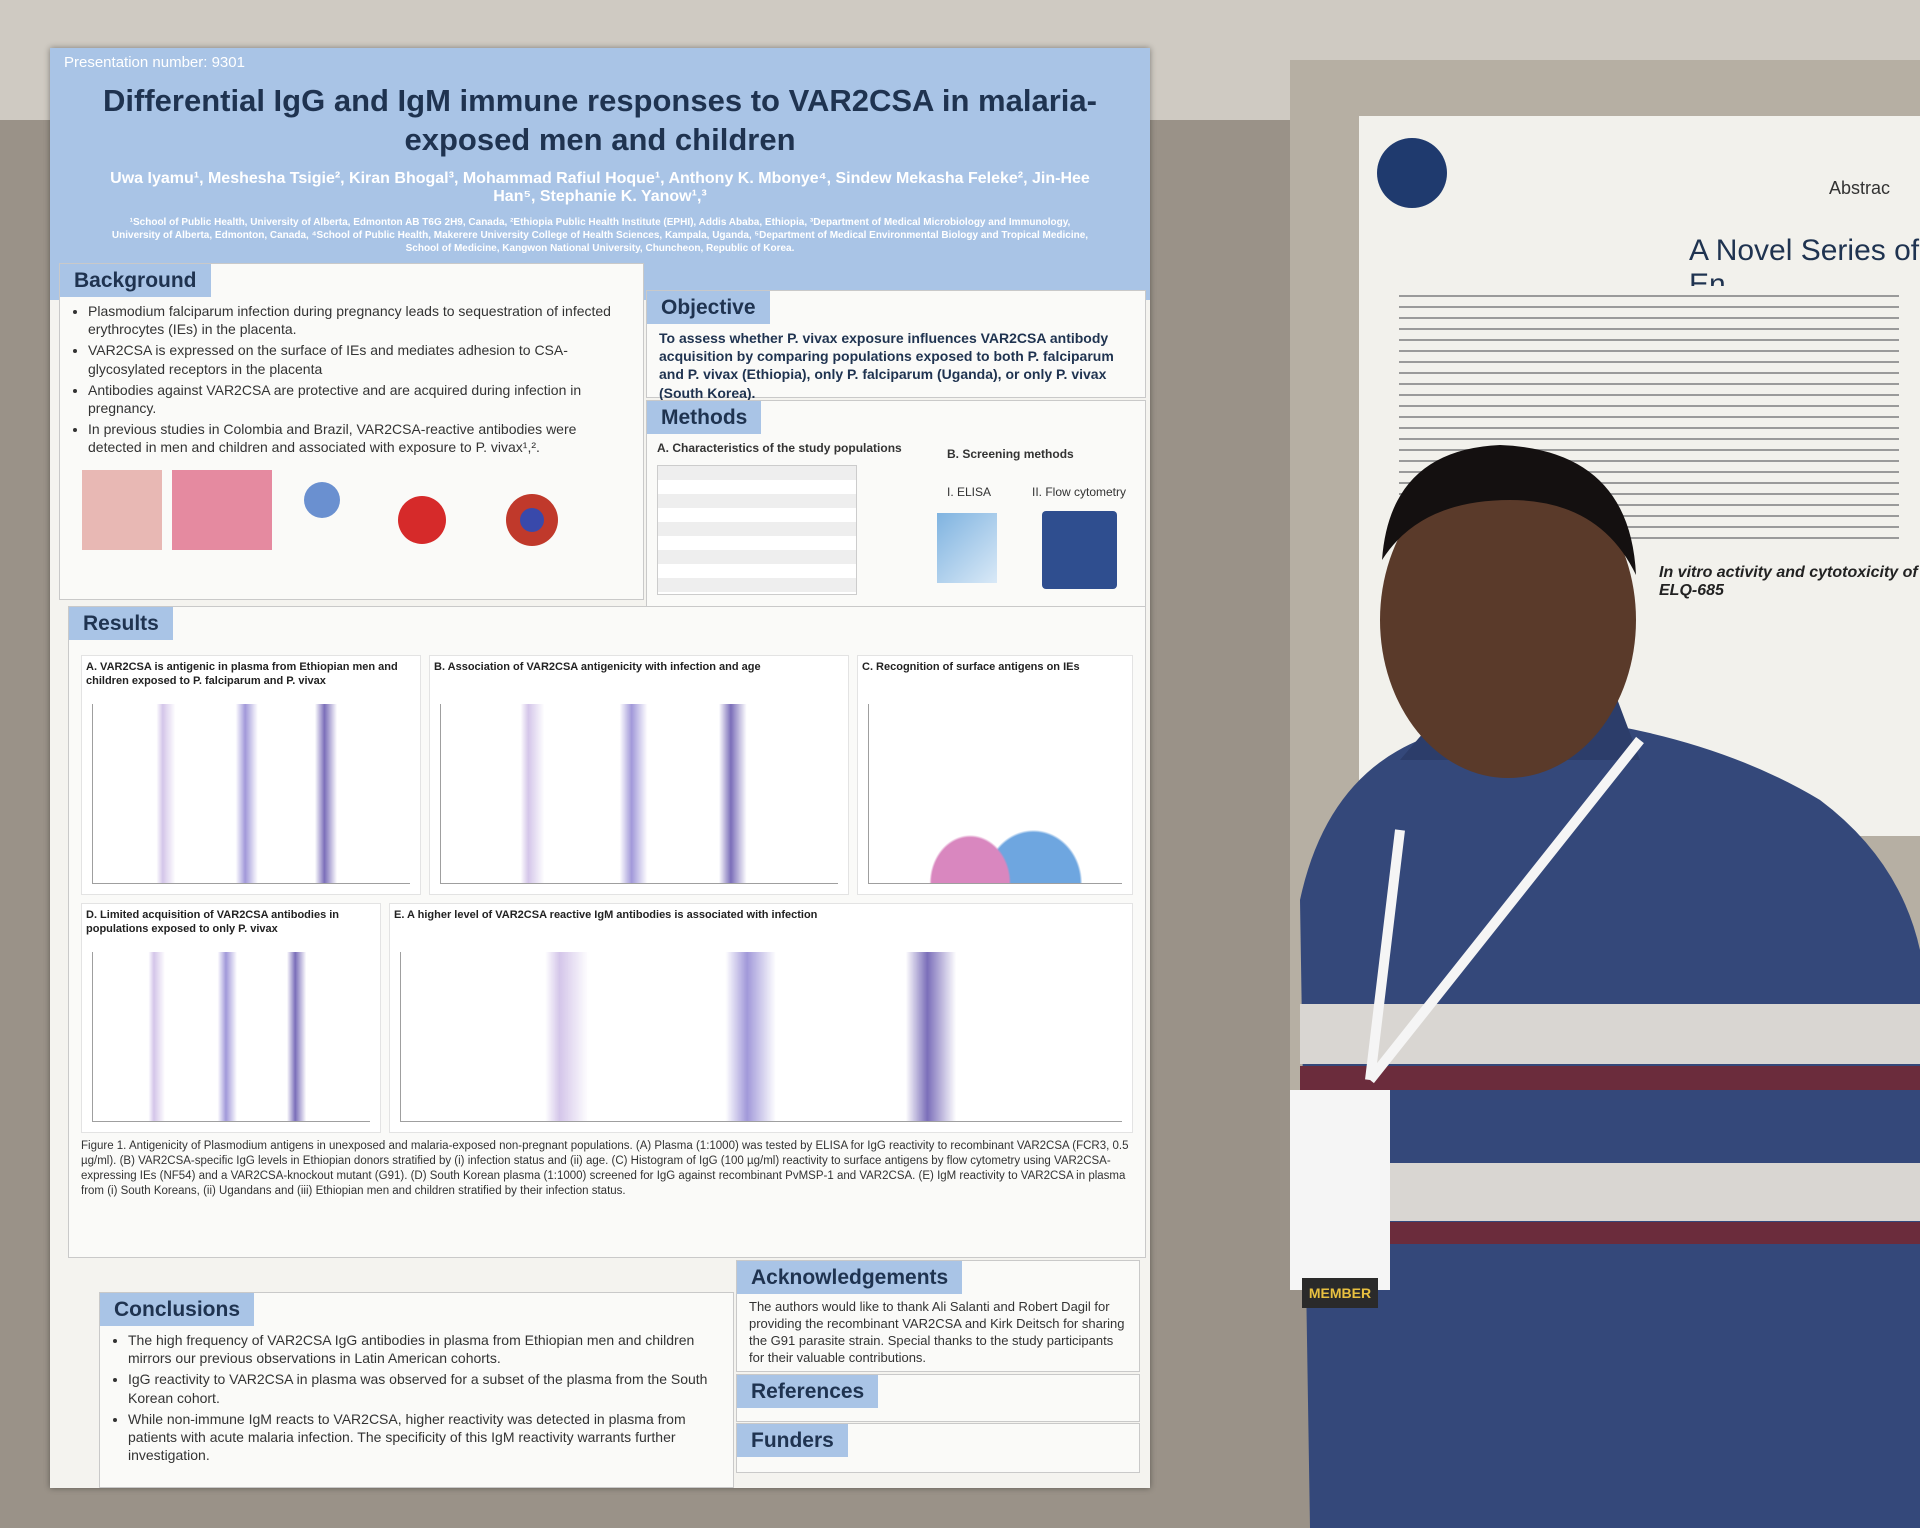 The height and width of the screenshot is (1528, 1920). Describe the element at coordinates (1509, 510) in the screenshot. I see `hair` at that location.